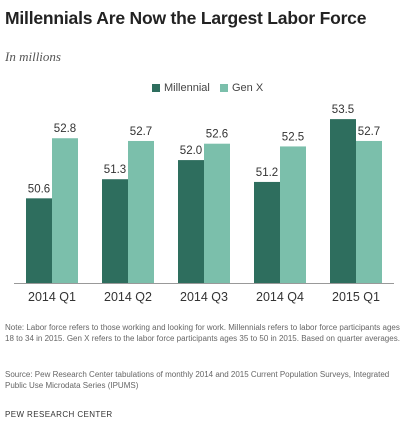 The width and height of the screenshot is (410, 444). Describe the element at coordinates (280, 297) in the screenshot. I see `x-tick-label: 2014 Q4` at that location.